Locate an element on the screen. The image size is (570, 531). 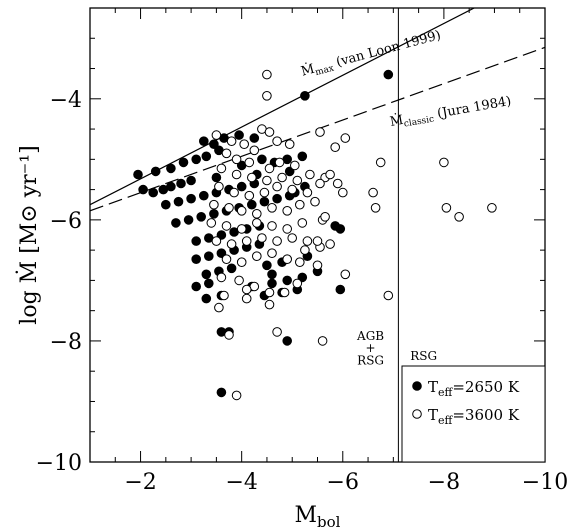
region-label-rsg: RSG is located at coordinates (423, 356).